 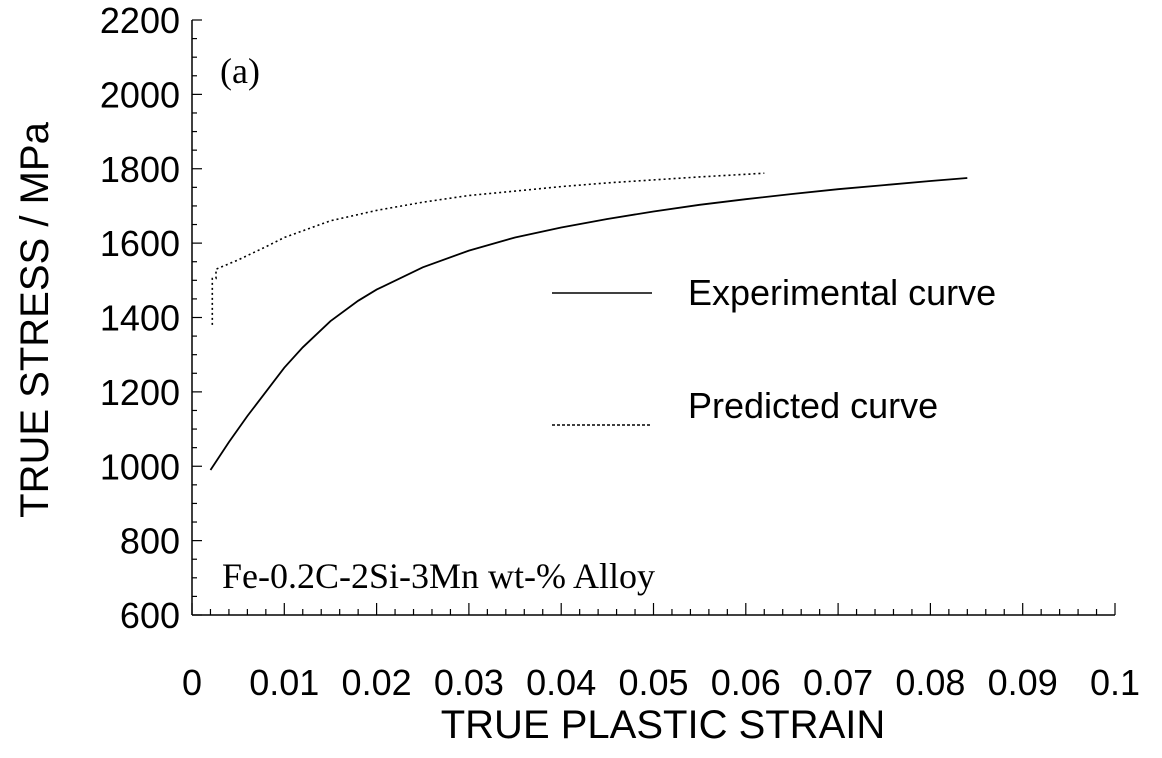 I want to click on y-tick-label: 600, so click(x=150, y=615).